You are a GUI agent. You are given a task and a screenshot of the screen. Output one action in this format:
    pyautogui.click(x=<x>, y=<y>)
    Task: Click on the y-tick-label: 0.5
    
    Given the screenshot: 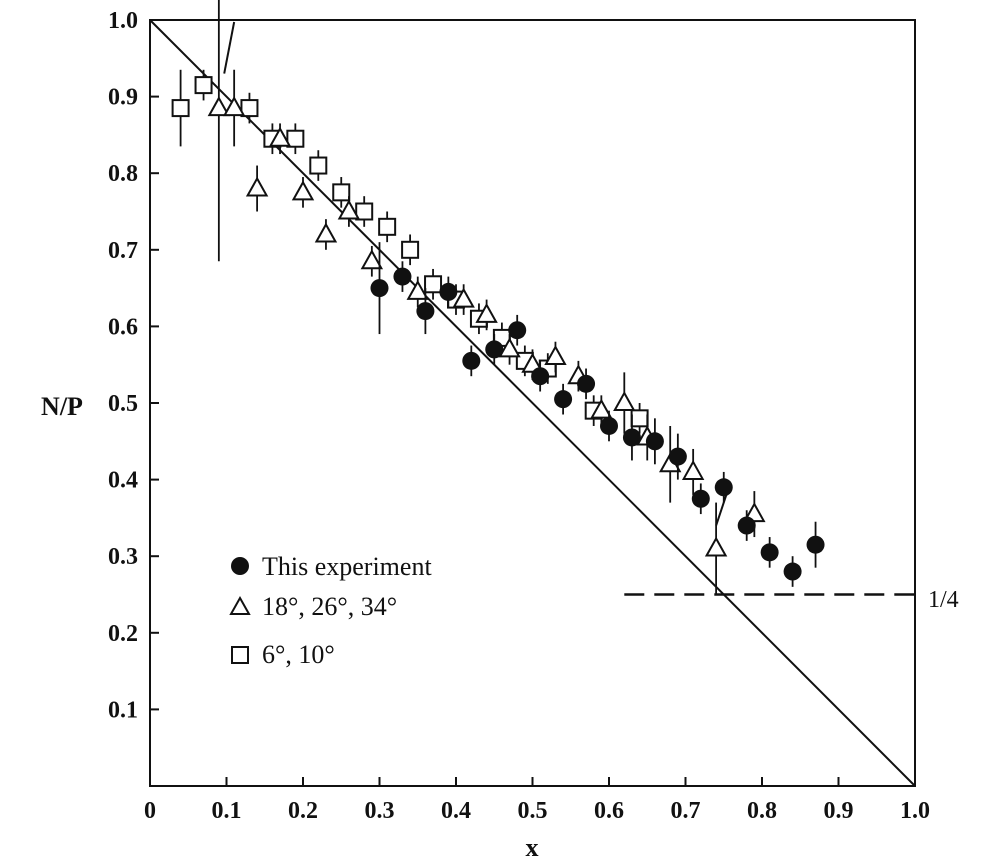 What is the action you would take?
    pyautogui.click(x=123, y=404)
    